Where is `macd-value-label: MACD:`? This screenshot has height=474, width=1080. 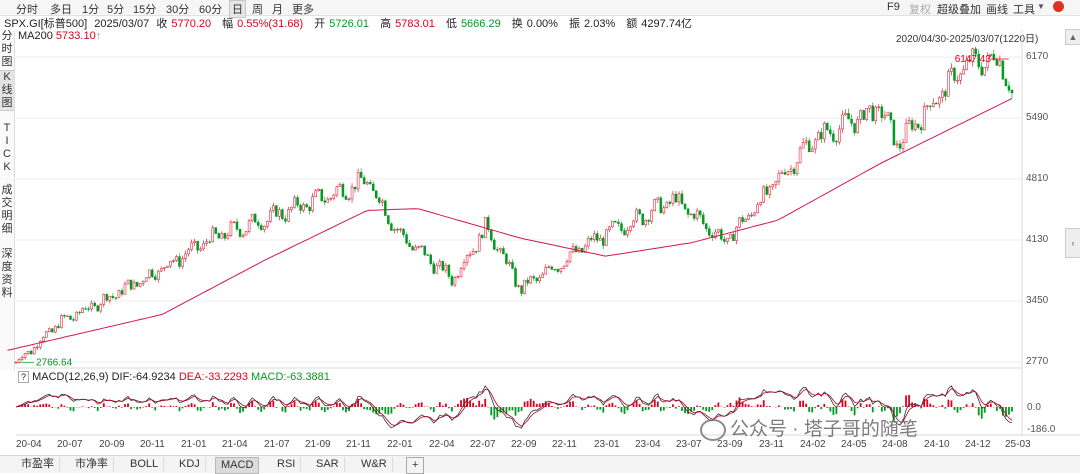
macd-value-label: MACD: is located at coordinates (268, 377).